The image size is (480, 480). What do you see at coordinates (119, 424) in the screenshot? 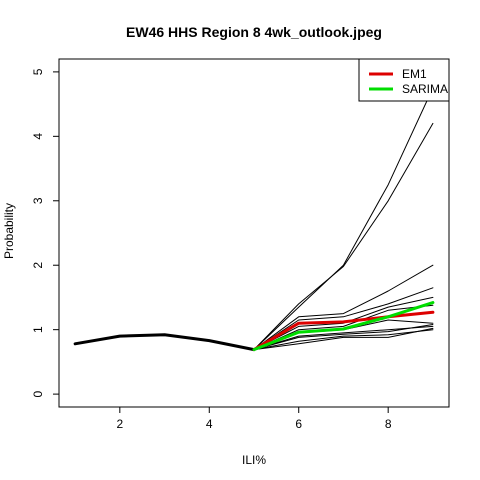
I see `x-tick-label: 2` at bounding box center [119, 424].